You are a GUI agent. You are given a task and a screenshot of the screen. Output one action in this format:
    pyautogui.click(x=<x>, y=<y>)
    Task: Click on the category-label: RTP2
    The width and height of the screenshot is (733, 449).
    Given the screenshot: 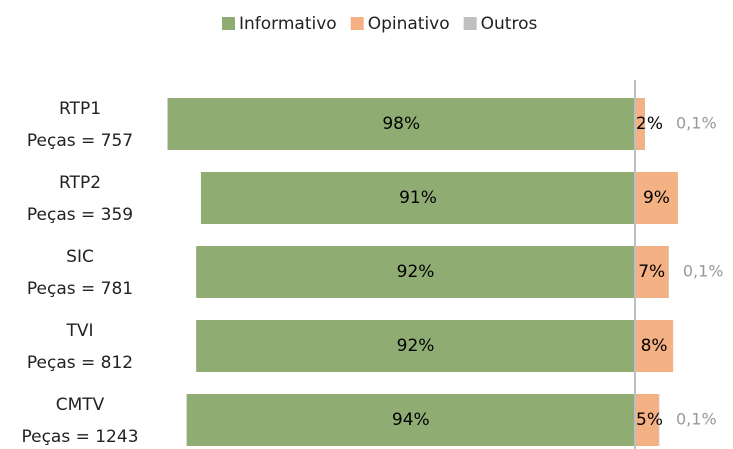 What is the action you would take?
    pyautogui.click(x=80, y=183)
    